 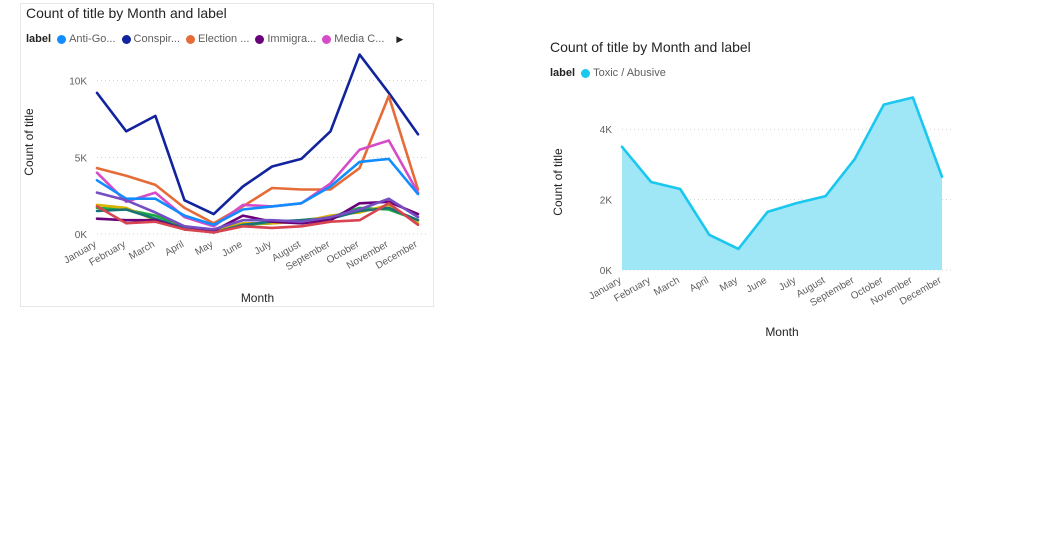 I want to click on chevron-right-icon: ▶, so click(x=400, y=38).